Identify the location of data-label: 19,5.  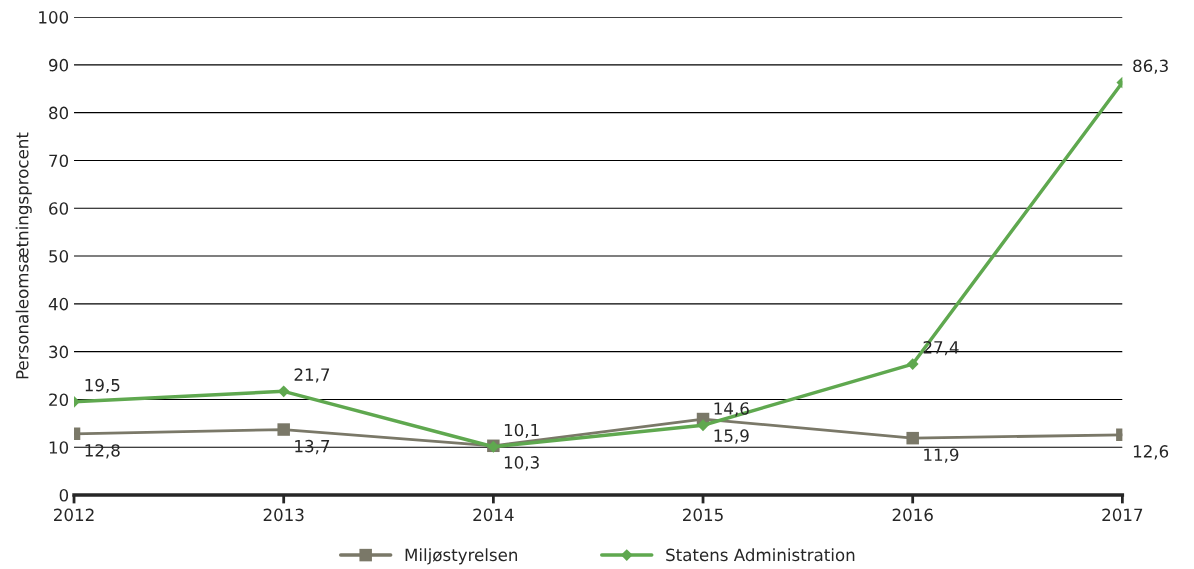
(102, 386).